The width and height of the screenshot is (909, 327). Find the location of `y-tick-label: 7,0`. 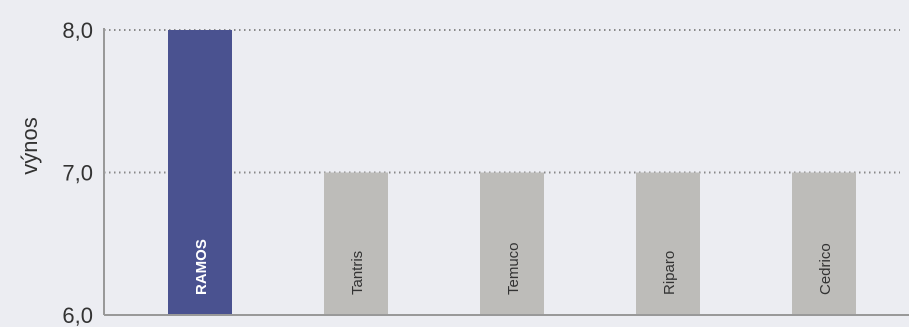

y-tick-label: 7,0 is located at coordinates (77, 173).